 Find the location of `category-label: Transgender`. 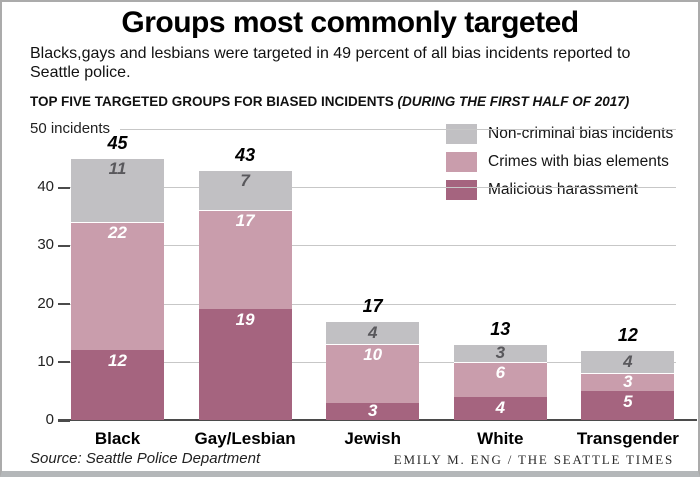

category-label: Transgender is located at coordinates (627, 438).